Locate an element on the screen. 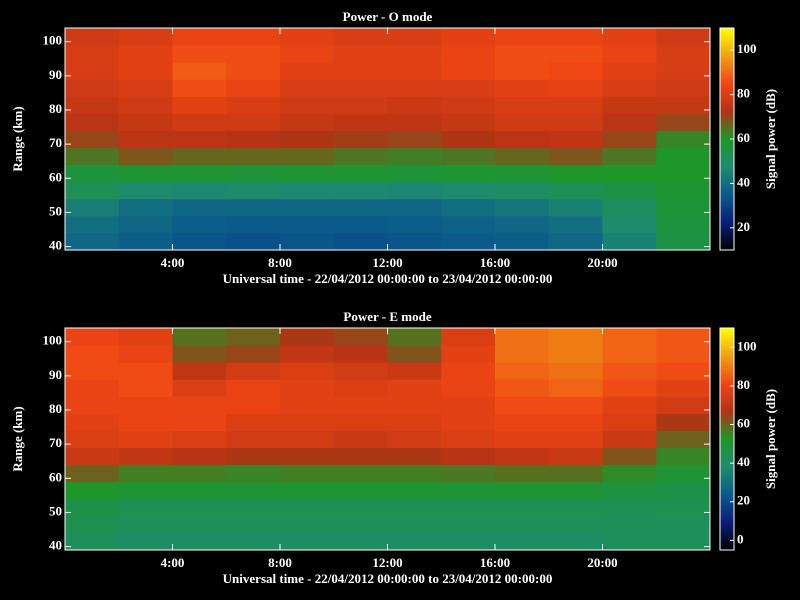 The image size is (800, 600). colorbar is located at coordinates (727, 439).